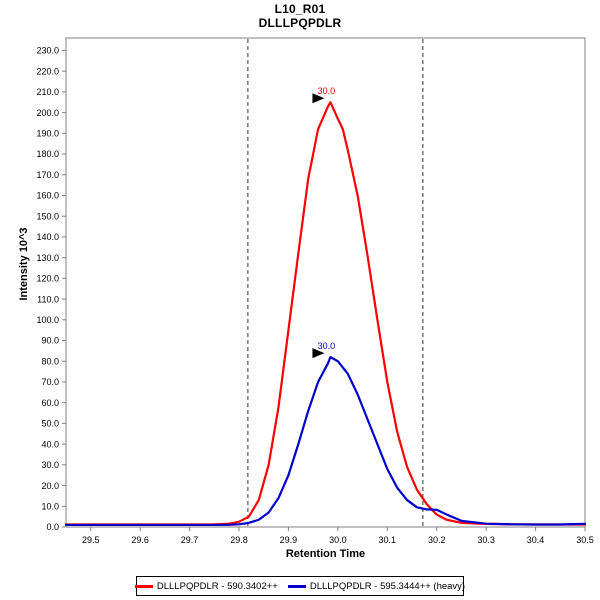 The height and width of the screenshot is (600, 600). I want to click on x-axis-tick-label: 30.1, so click(388, 540).